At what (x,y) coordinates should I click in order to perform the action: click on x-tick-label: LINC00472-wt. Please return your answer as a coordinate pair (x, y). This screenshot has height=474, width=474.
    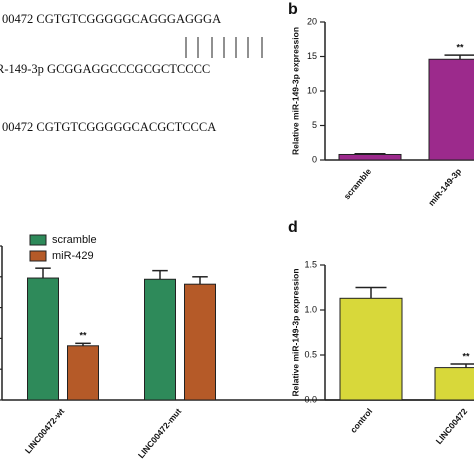
    Looking at the image, I should click on (45, 430).